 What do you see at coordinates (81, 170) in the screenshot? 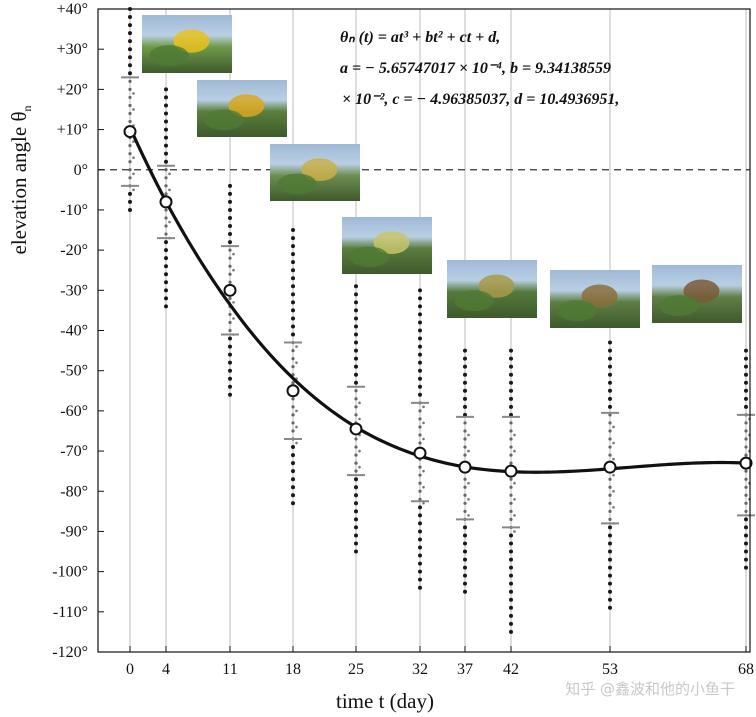
I see `y-tick-label: 0°` at bounding box center [81, 170].